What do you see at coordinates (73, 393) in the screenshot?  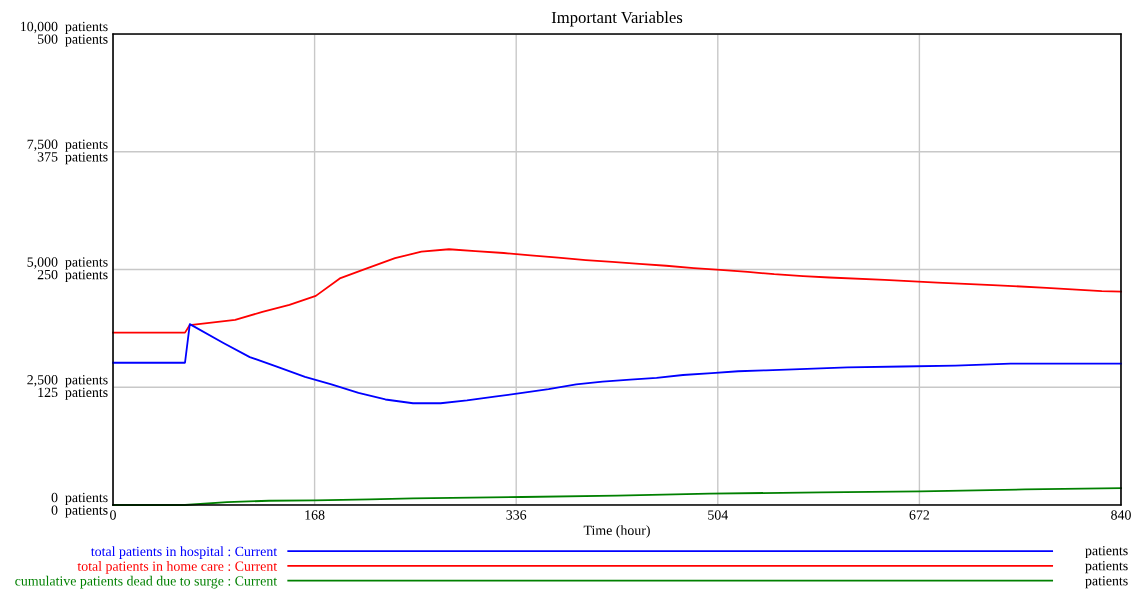 I see `y2-tick-label: 125 patients` at bounding box center [73, 393].